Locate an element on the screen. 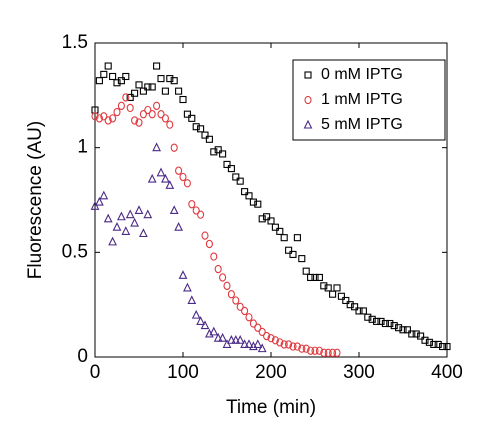 This screenshot has height=431, width=482. legend-frame is located at coordinates (369, 100).